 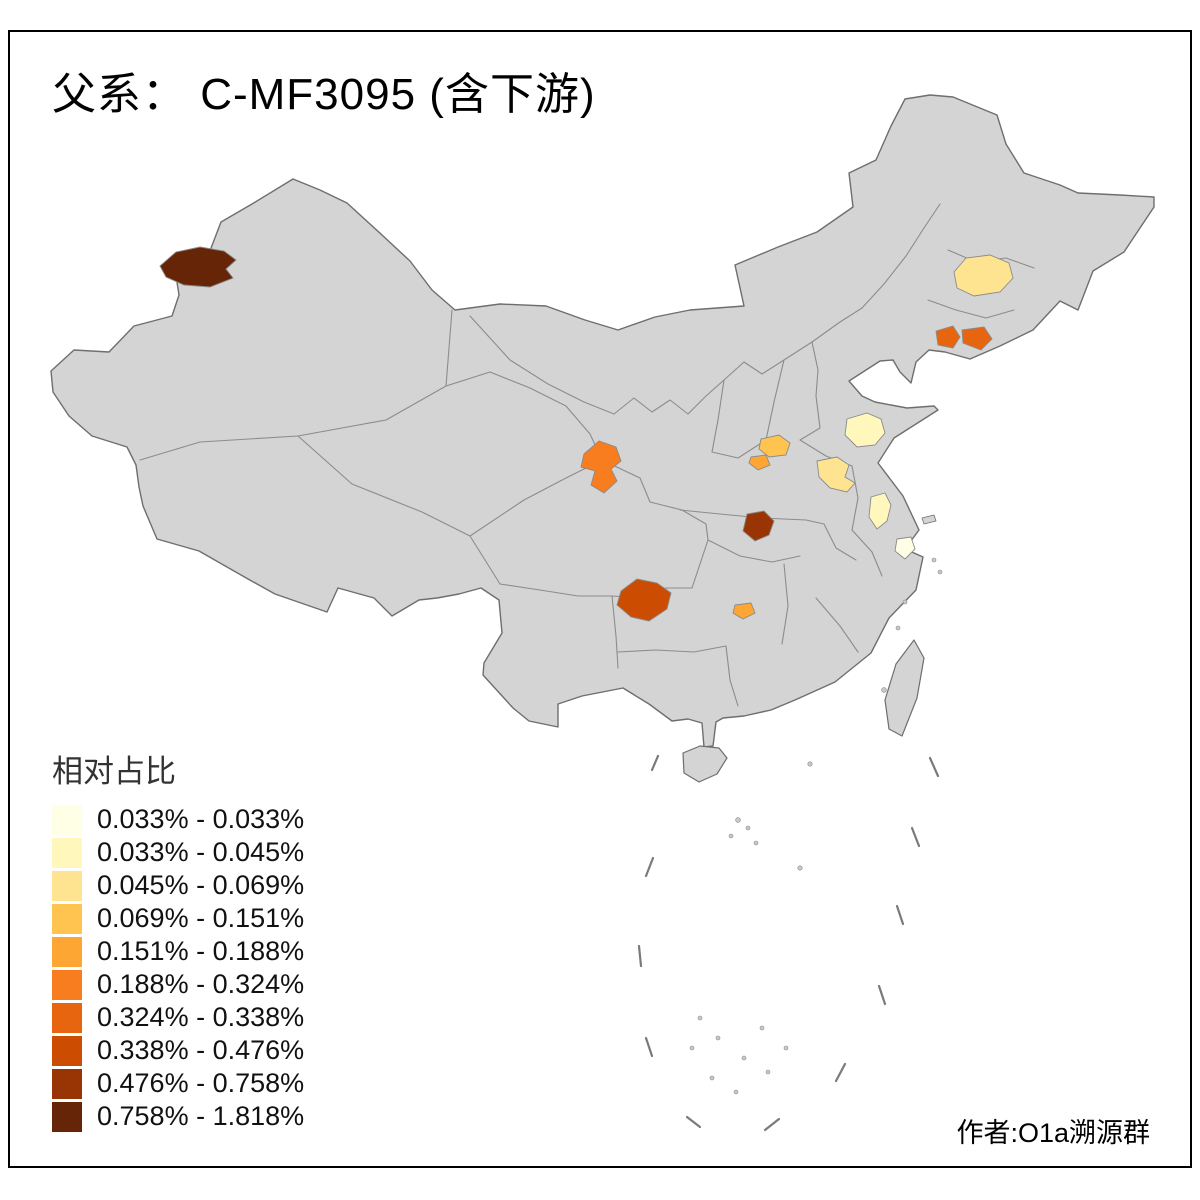 I want to click on chongming-island, so click(x=929, y=519).